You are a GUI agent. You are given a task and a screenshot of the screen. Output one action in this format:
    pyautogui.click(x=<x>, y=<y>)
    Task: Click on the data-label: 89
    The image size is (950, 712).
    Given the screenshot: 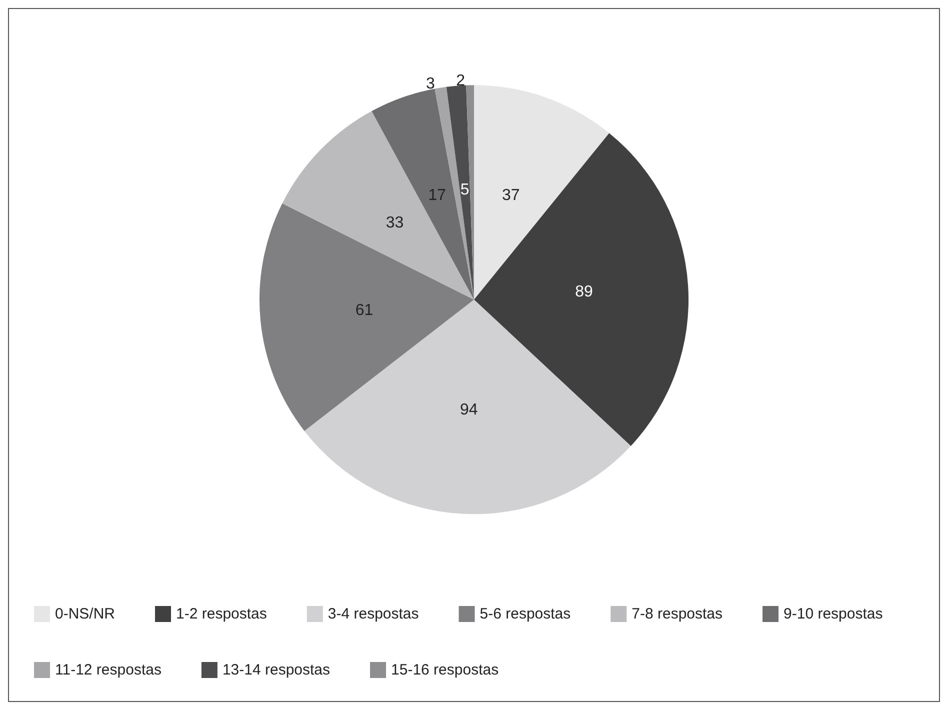 What is the action you would take?
    pyautogui.click(x=584, y=292)
    